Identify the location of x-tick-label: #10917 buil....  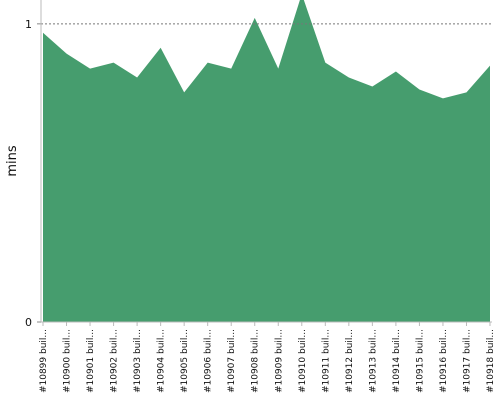
(467, 361).